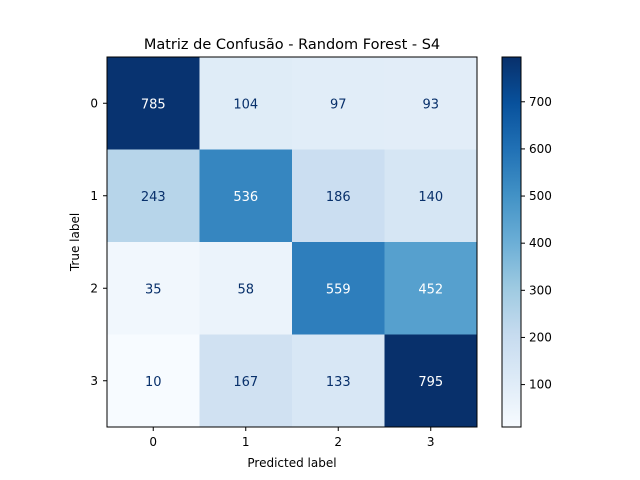 The height and width of the screenshot is (480, 640). I want to click on cell-label-2-2: 559, so click(338, 289).